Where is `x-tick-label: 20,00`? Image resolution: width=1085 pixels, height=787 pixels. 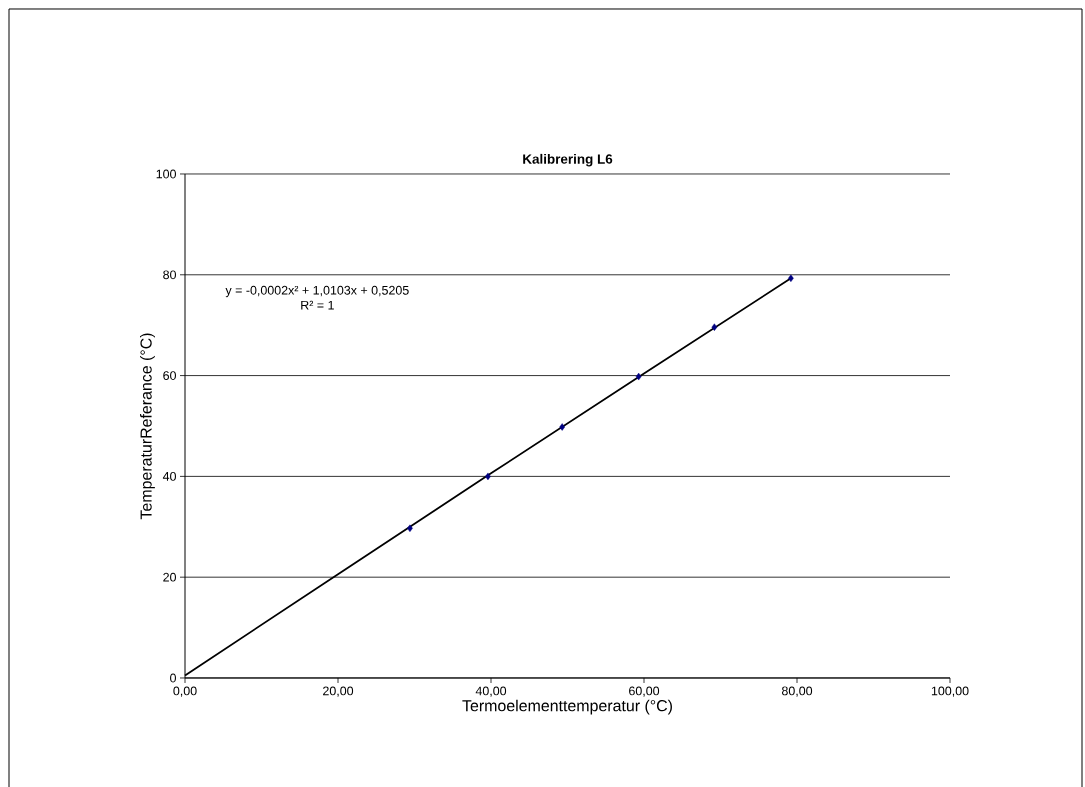 x-tick-label: 20,00 is located at coordinates (338, 691).